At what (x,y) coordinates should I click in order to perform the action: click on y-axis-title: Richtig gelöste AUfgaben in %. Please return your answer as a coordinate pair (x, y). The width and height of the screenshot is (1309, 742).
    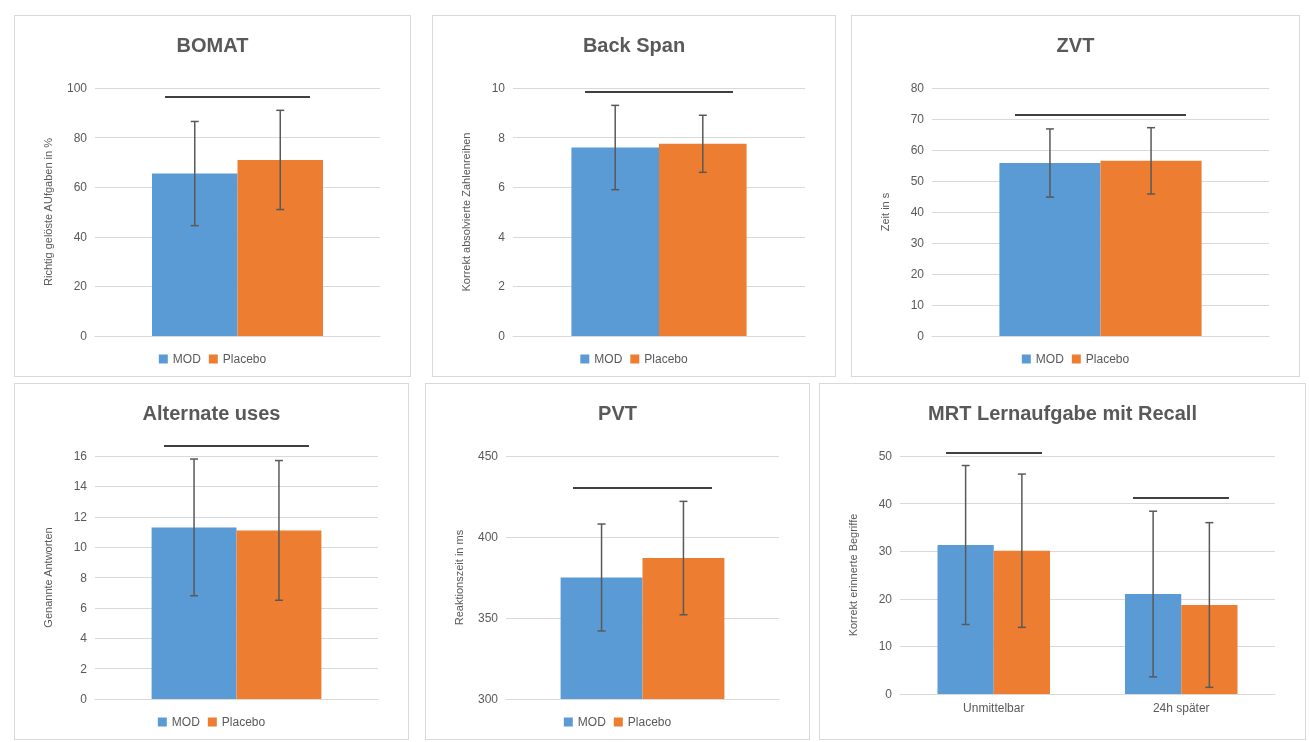
    Looking at the image, I should click on (47, 211).